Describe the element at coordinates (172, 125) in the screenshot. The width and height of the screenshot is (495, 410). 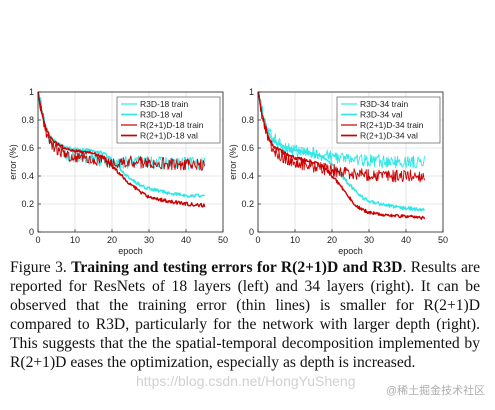
I see `legend-entry: R(2+1)D-18 train` at that location.